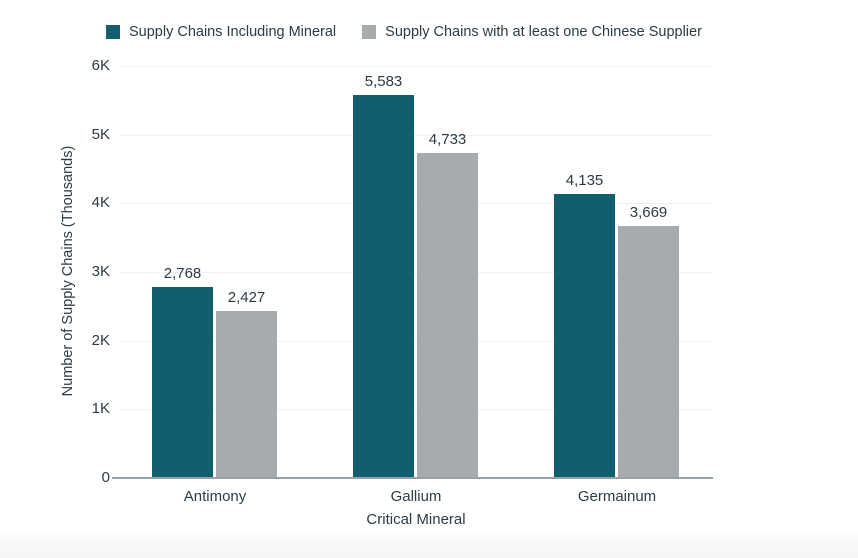 The image size is (858, 558). What do you see at coordinates (100, 65) in the screenshot?
I see `y-tick-6k: 6K` at bounding box center [100, 65].